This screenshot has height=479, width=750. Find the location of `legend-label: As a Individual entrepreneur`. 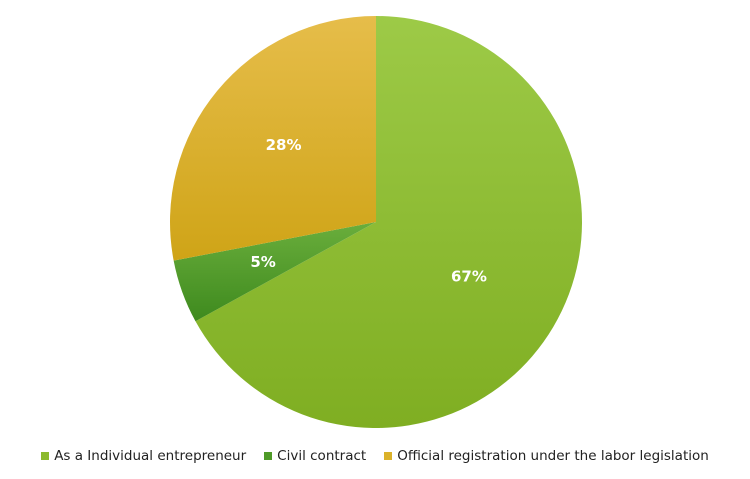

legend-label: As a Individual entrepreneur is located at coordinates (150, 456).